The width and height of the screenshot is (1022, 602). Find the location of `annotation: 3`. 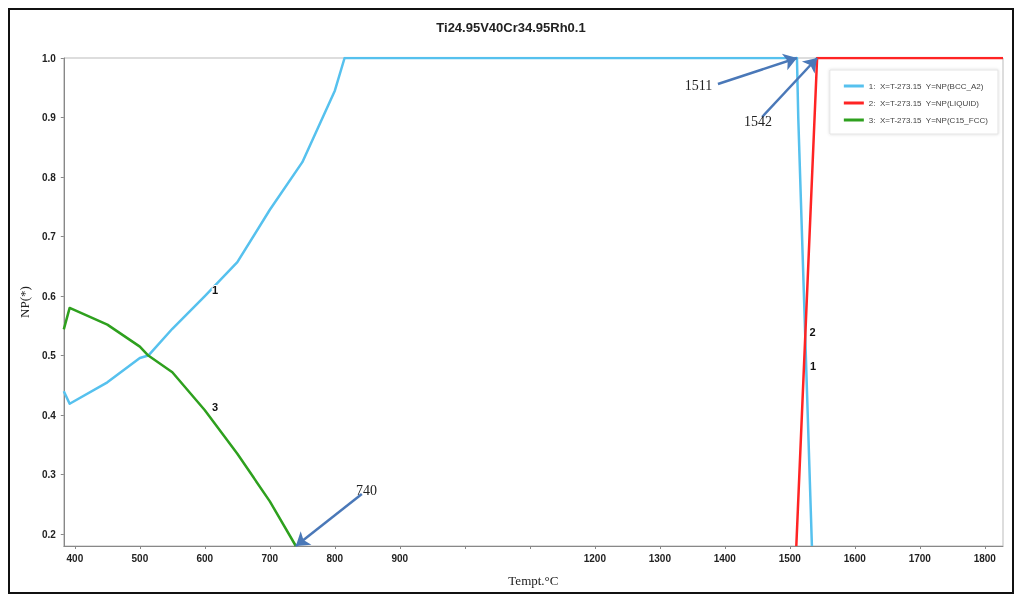

annotation: 3 is located at coordinates (215, 406).